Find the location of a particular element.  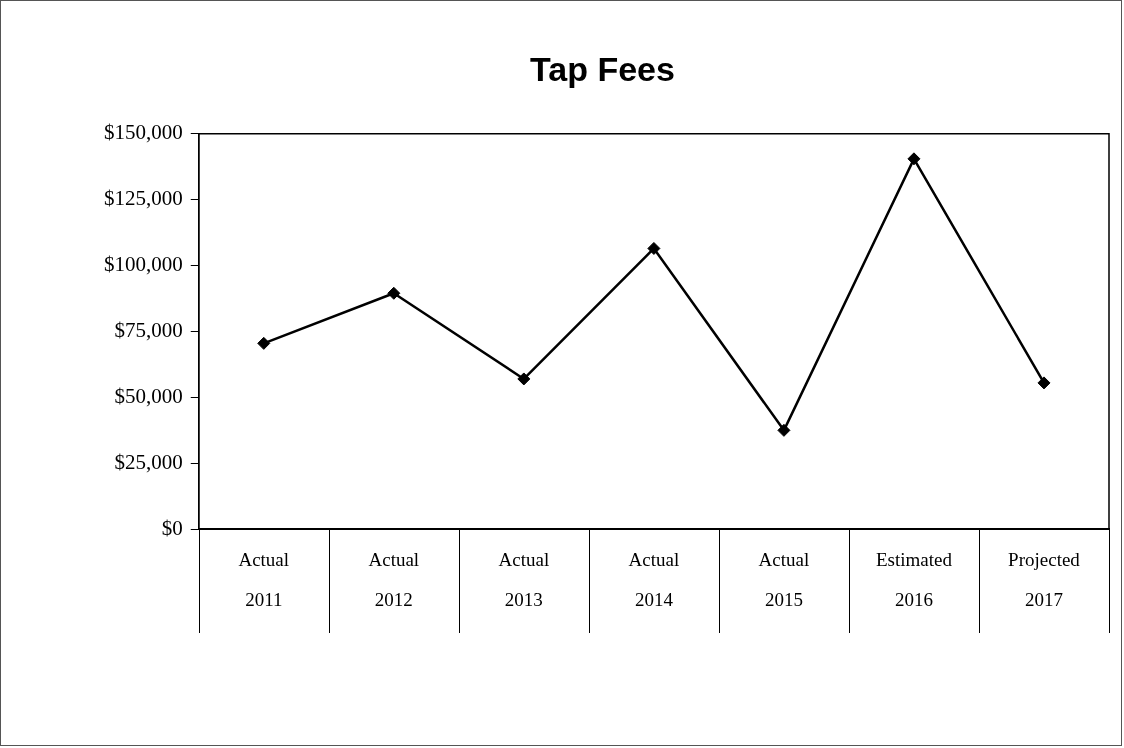

y-tick-label: $150,000 is located at coordinates (143, 132).